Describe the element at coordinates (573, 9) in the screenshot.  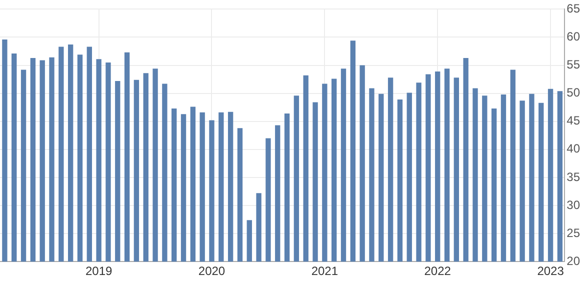
I see `y-tick-label: 65` at that location.